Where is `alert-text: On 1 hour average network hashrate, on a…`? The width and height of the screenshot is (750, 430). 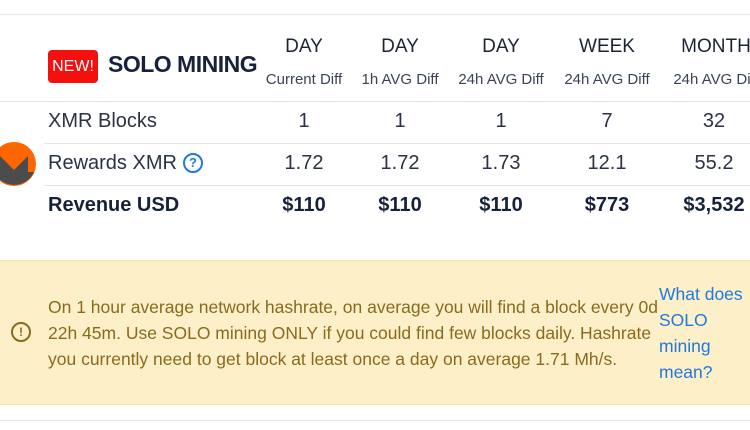 alert-text: On 1 hour average network hashrate, on a… is located at coordinates (353, 333).